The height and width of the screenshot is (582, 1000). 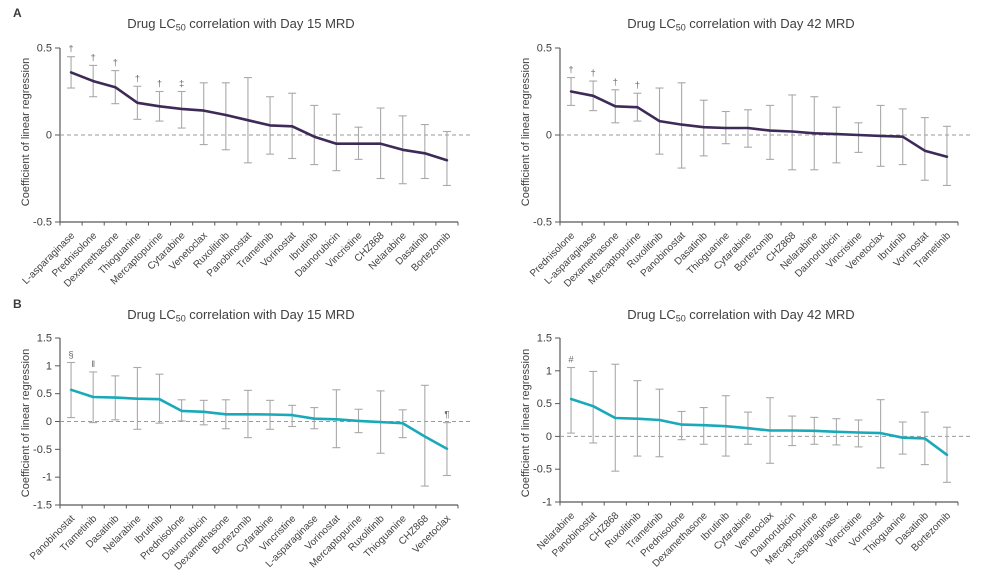 I want to click on y-axis-group: 1.5 1 0.5 0 -0.5 -1 -1.5, so click(x=47, y=422).